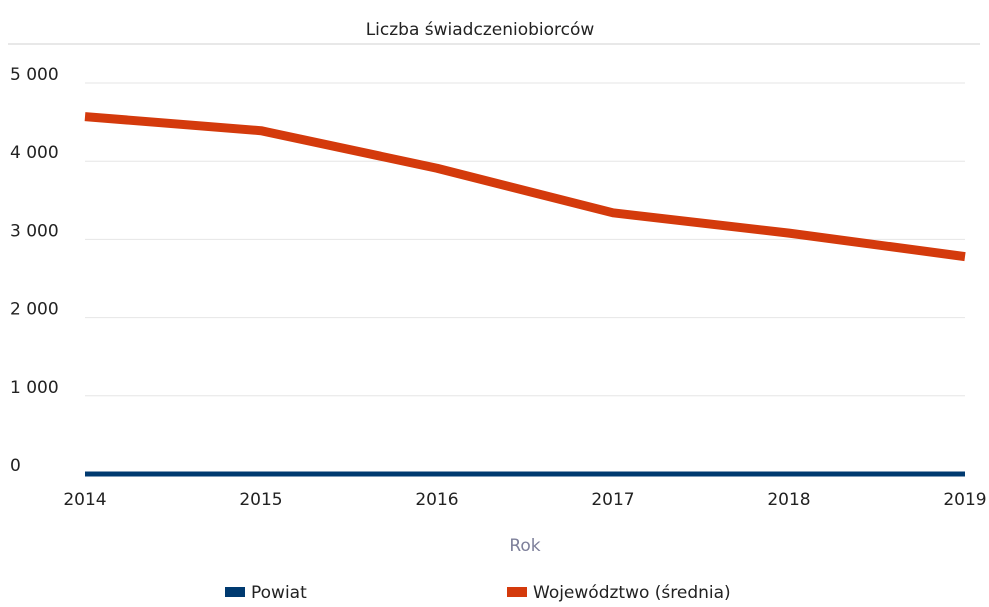 The width and height of the screenshot is (989, 607). What do you see at coordinates (436, 500) in the screenshot?
I see `x-tick-label: 2016` at bounding box center [436, 500].